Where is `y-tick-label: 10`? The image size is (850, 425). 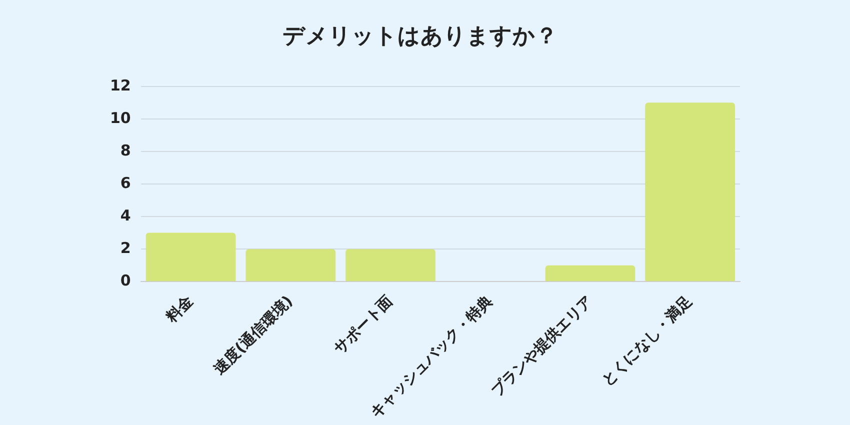
y-tick-label: 10 is located at coordinates (120, 117).